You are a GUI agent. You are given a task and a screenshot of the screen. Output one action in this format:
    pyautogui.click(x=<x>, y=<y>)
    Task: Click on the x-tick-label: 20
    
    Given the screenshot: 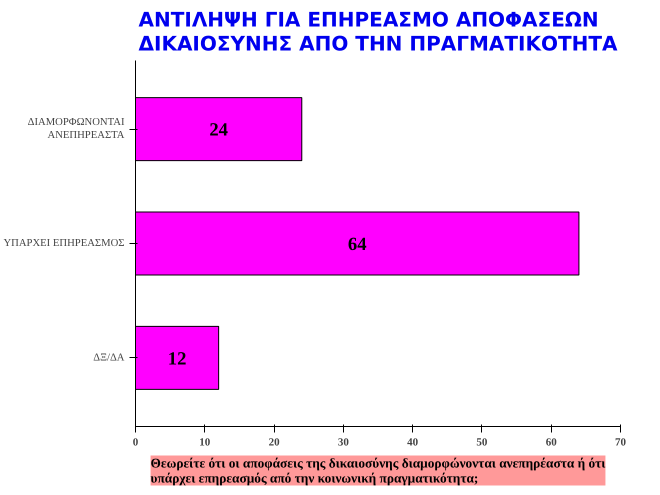 What is the action you would take?
    pyautogui.click(x=274, y=442)
    